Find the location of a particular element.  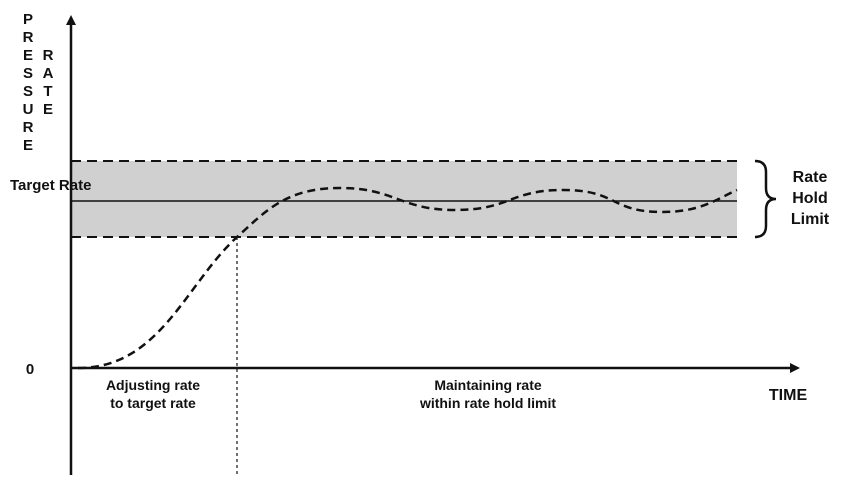

y-axis-label-rate: R A T E is located at coordinates (48, 82).